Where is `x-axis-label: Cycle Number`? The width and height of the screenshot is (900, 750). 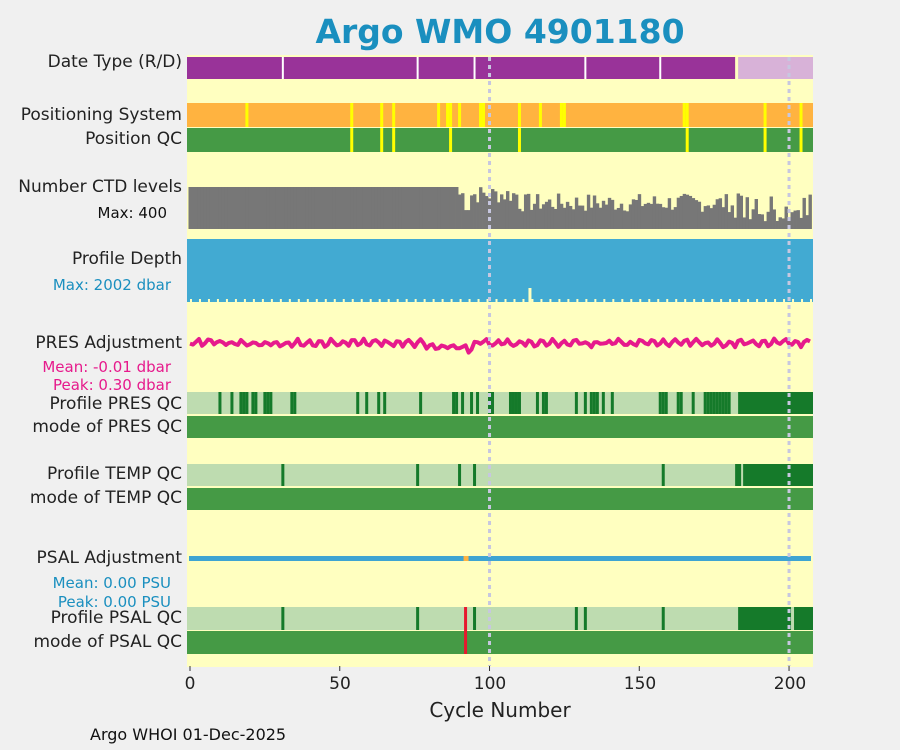 x-axis-label: Cycle Number is located at coordinates (500, 710).